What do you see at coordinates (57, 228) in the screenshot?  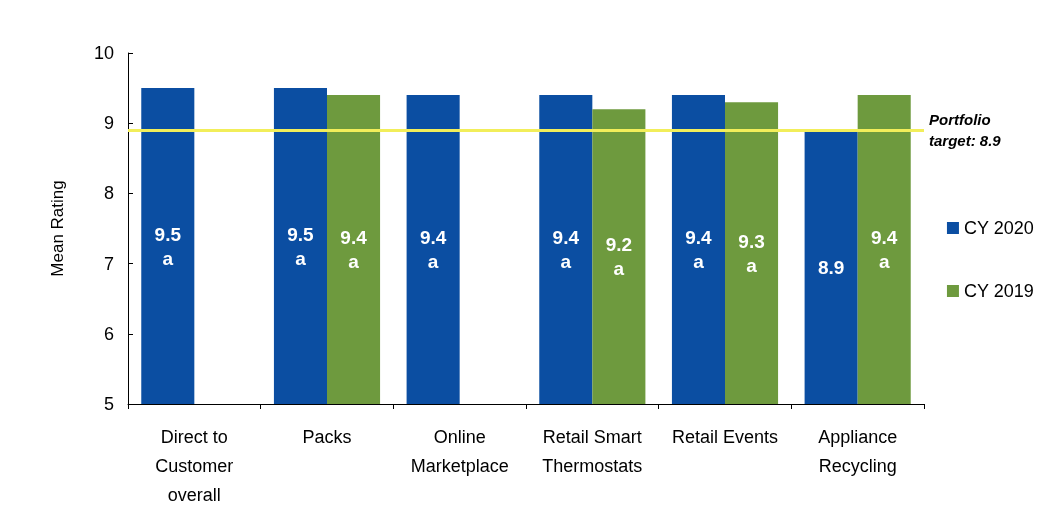 I see `y-axis-title: Mean Rating` at bounding box center [57, 228].